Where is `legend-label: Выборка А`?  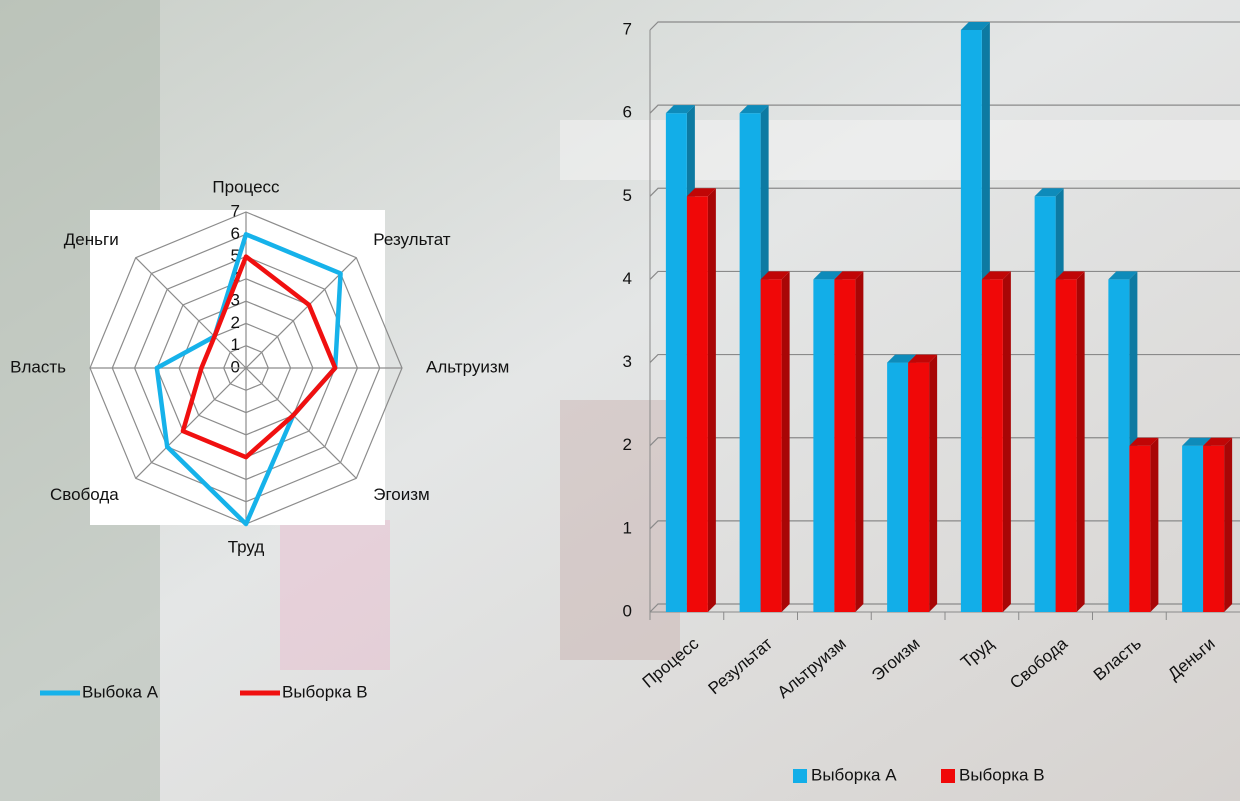 legend-label: Выборка А is located at coordinates (854, 774).